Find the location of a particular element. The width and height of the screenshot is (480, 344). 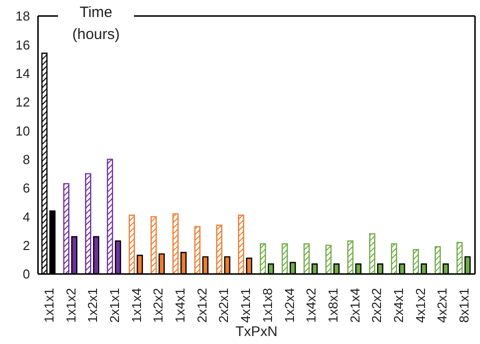

x-tick-label: 1x8x1 is located at coordinates (332, 305).